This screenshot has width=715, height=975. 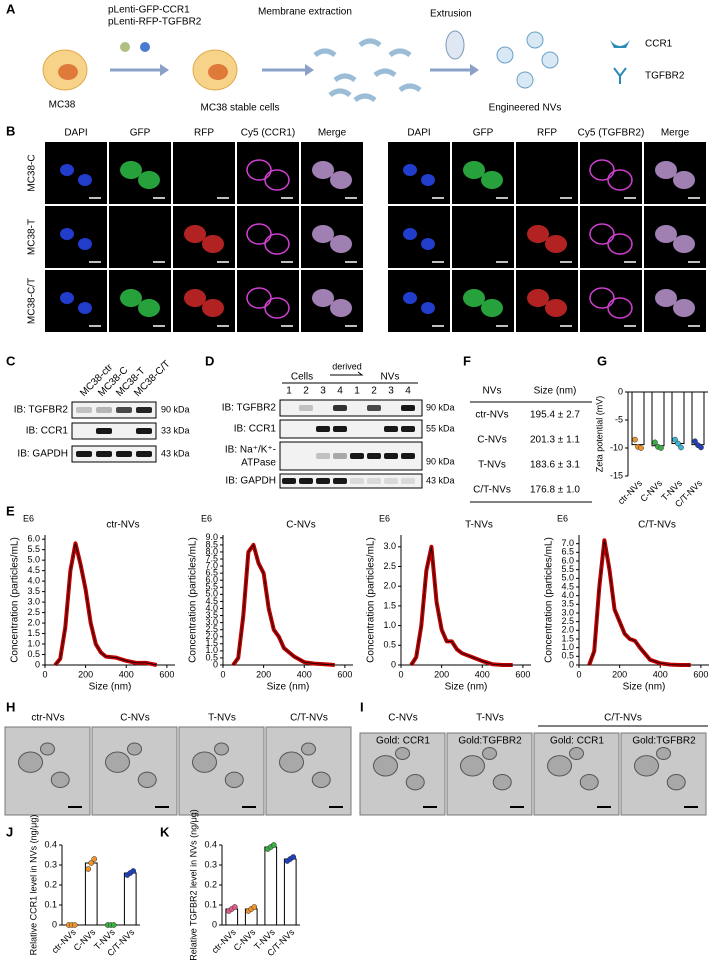 I want to click on y-tick-label: 4.5, so click(x=211, y=601).